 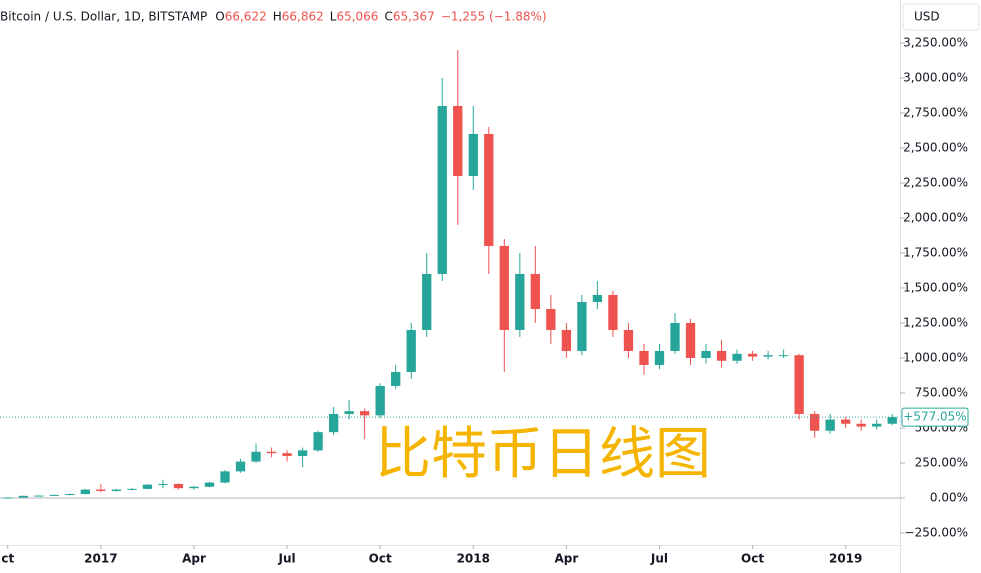 What do you see at coordinates (333, 17) in the screenshot?
I see `ohlc-key: L` at bounding box center [333, 17].